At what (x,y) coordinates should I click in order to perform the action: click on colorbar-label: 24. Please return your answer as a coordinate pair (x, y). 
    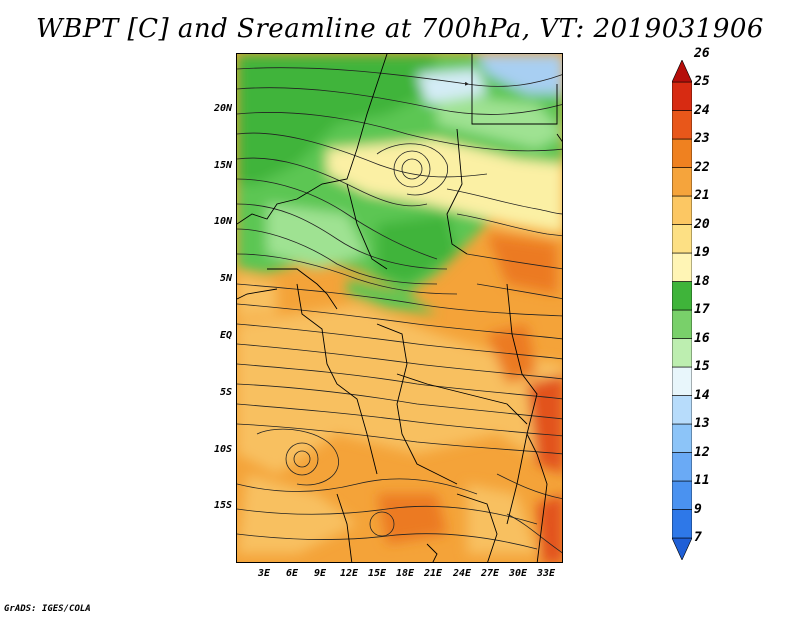
    Looking at the image, I should click on (702, 110).